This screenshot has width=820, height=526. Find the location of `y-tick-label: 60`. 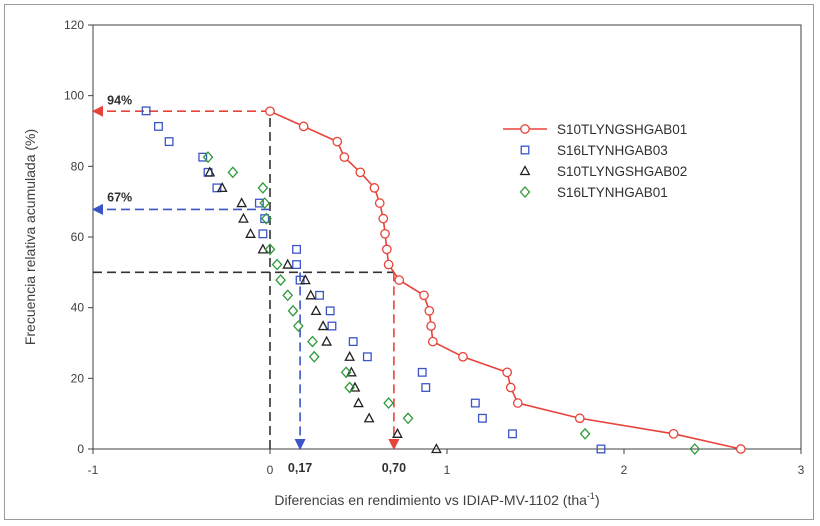

y-tick-label: 60 is located at coordinates (78, 237).